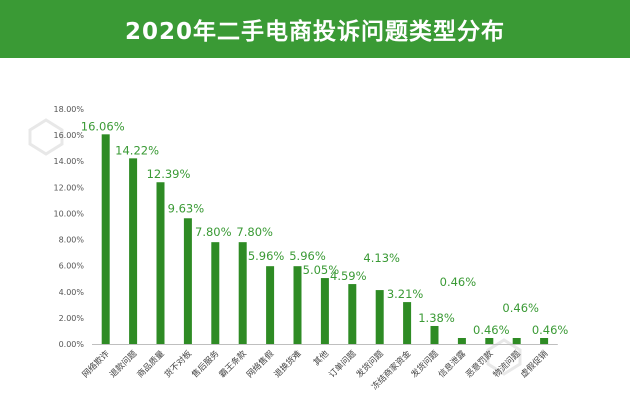 This screenshot has height=414, width=630. I want to click on y-tick-label: 2.00%, so click(72, 318).